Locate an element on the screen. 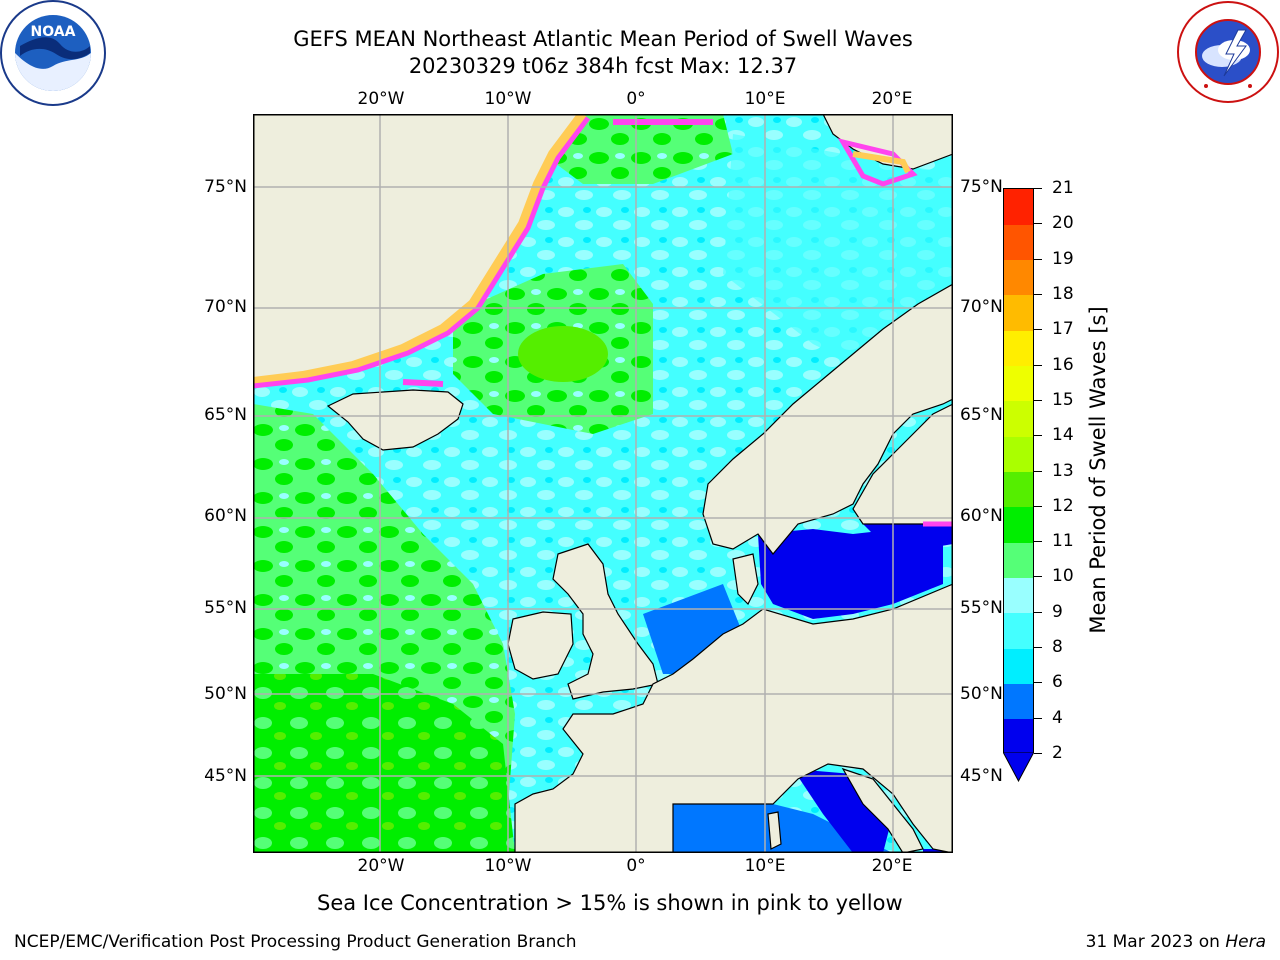 This screenshot has height=960, width=1280. lat-label-right: 65°N is located at coordinates (981, 415).